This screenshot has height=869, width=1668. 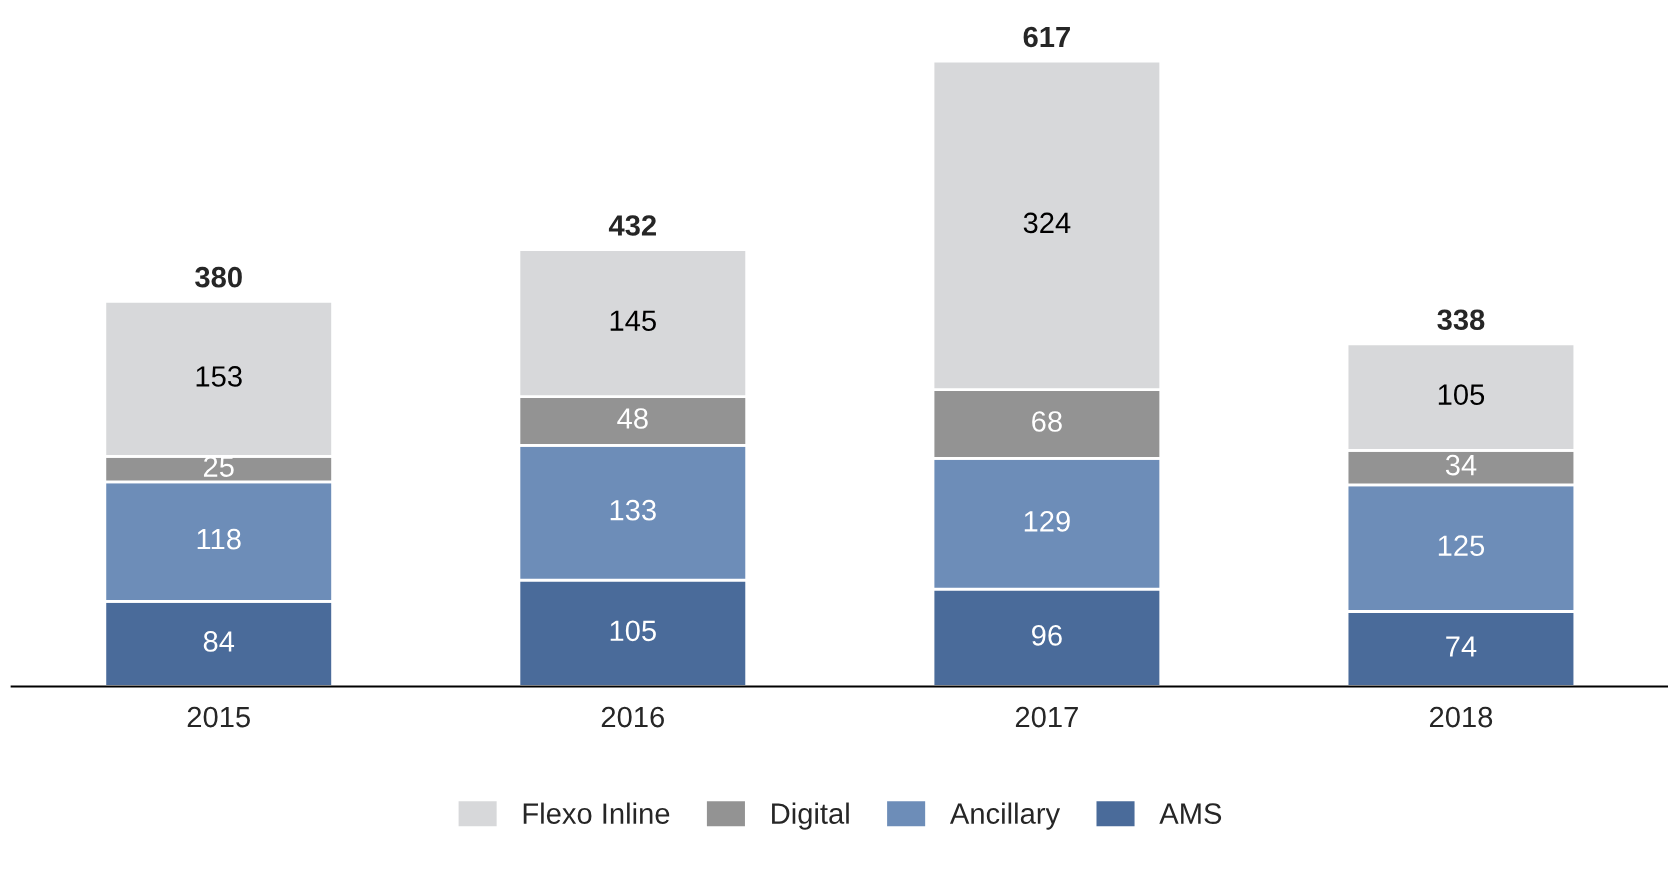 What do you see at coordinates (632, 418) in the screenshot?
I see `data-label: 48` at bounding box center [632, 418].